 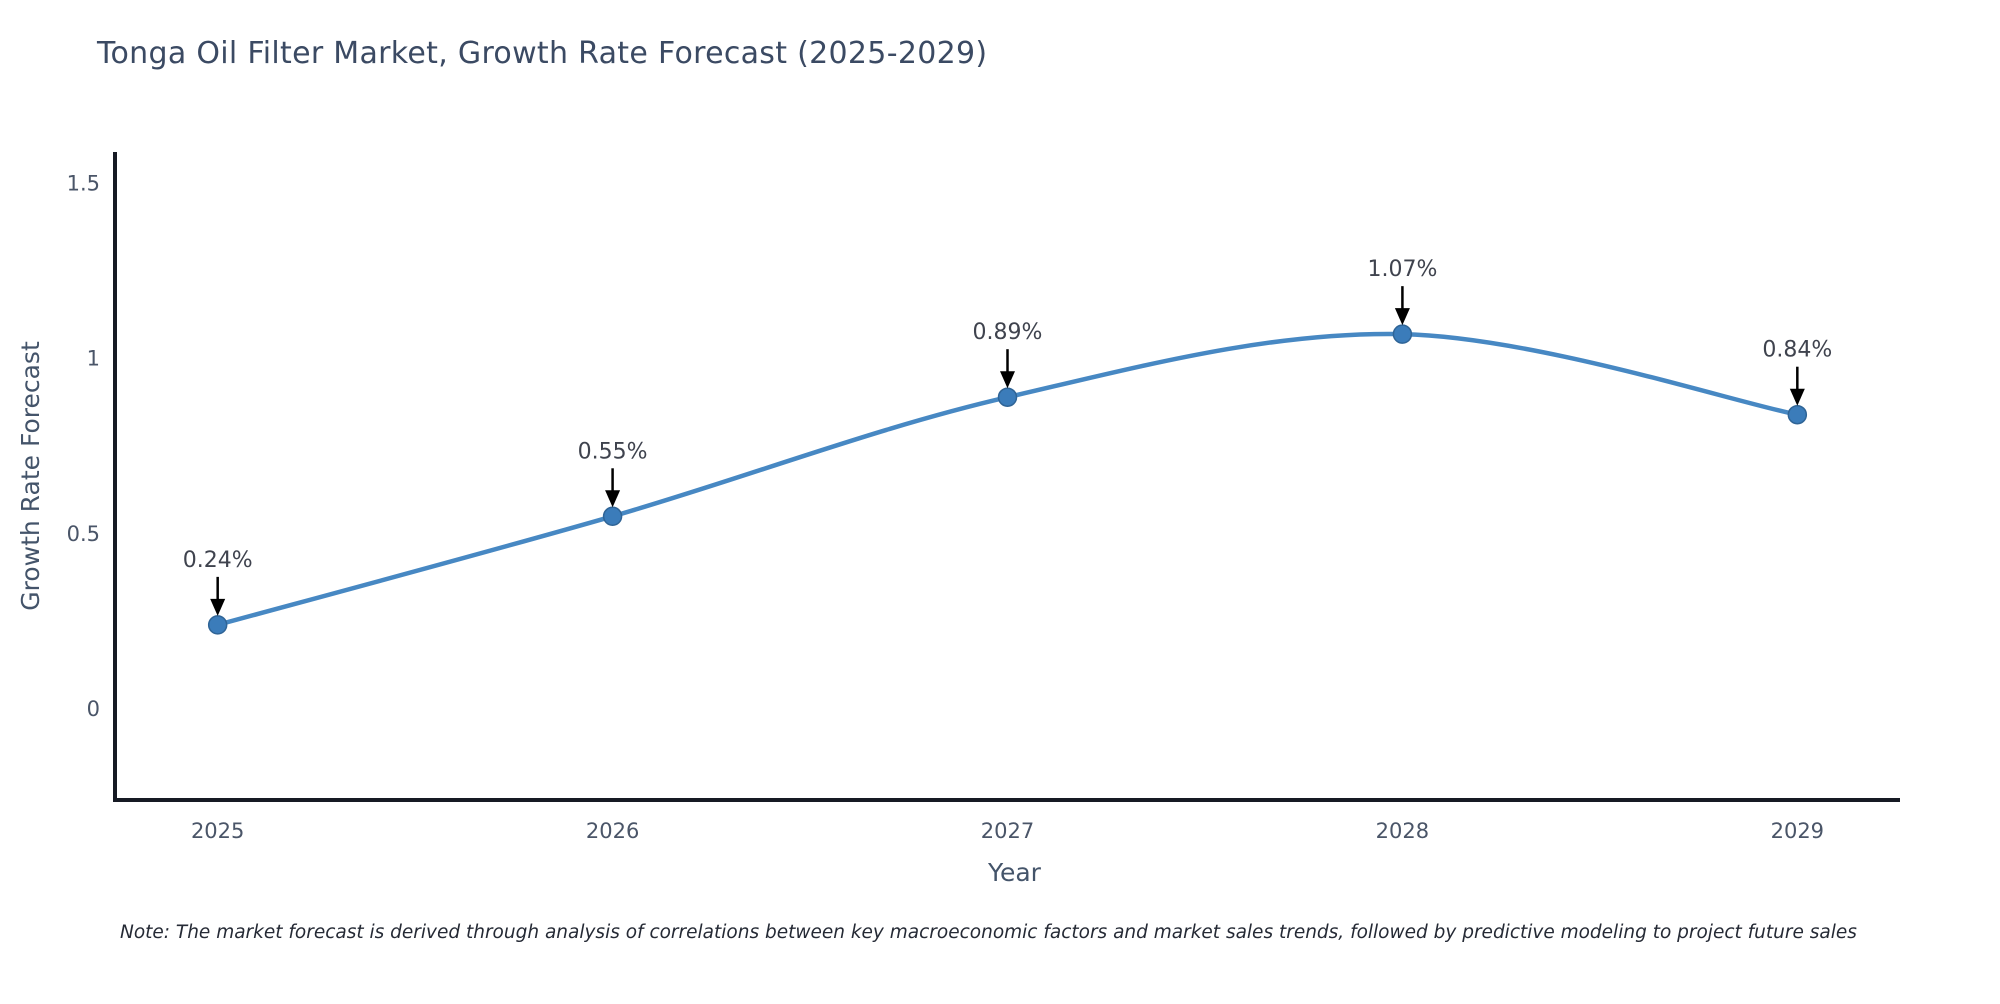 I want to click on y-axis-title: Growth Rate Forecast, so click(x=30, y=476).